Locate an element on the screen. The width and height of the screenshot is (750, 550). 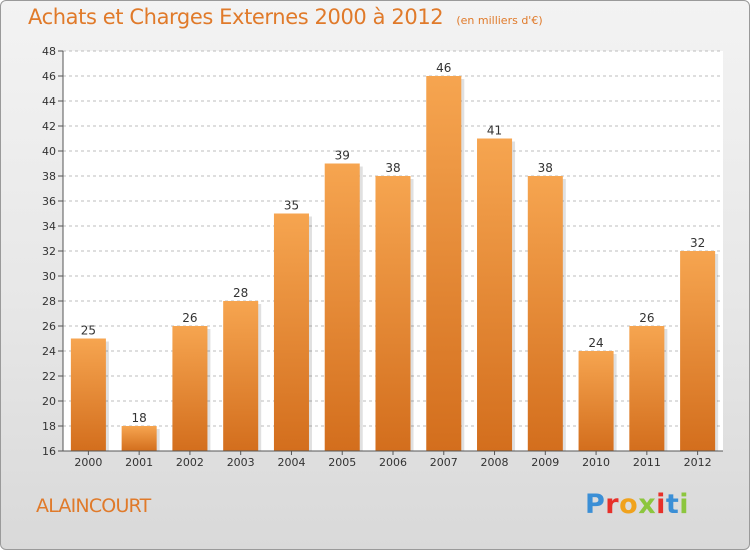
y-tick-label: 24 is located at coordinates (49, 351).